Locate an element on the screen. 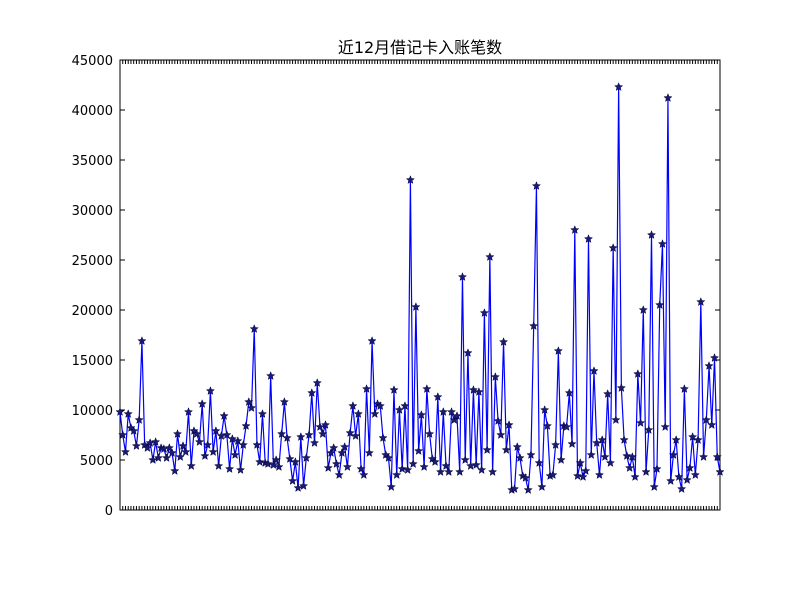 Image resolution: width=800 pixels, height=600 pixels. y-tick-label: 10000 is located at coordinates (92, 411).